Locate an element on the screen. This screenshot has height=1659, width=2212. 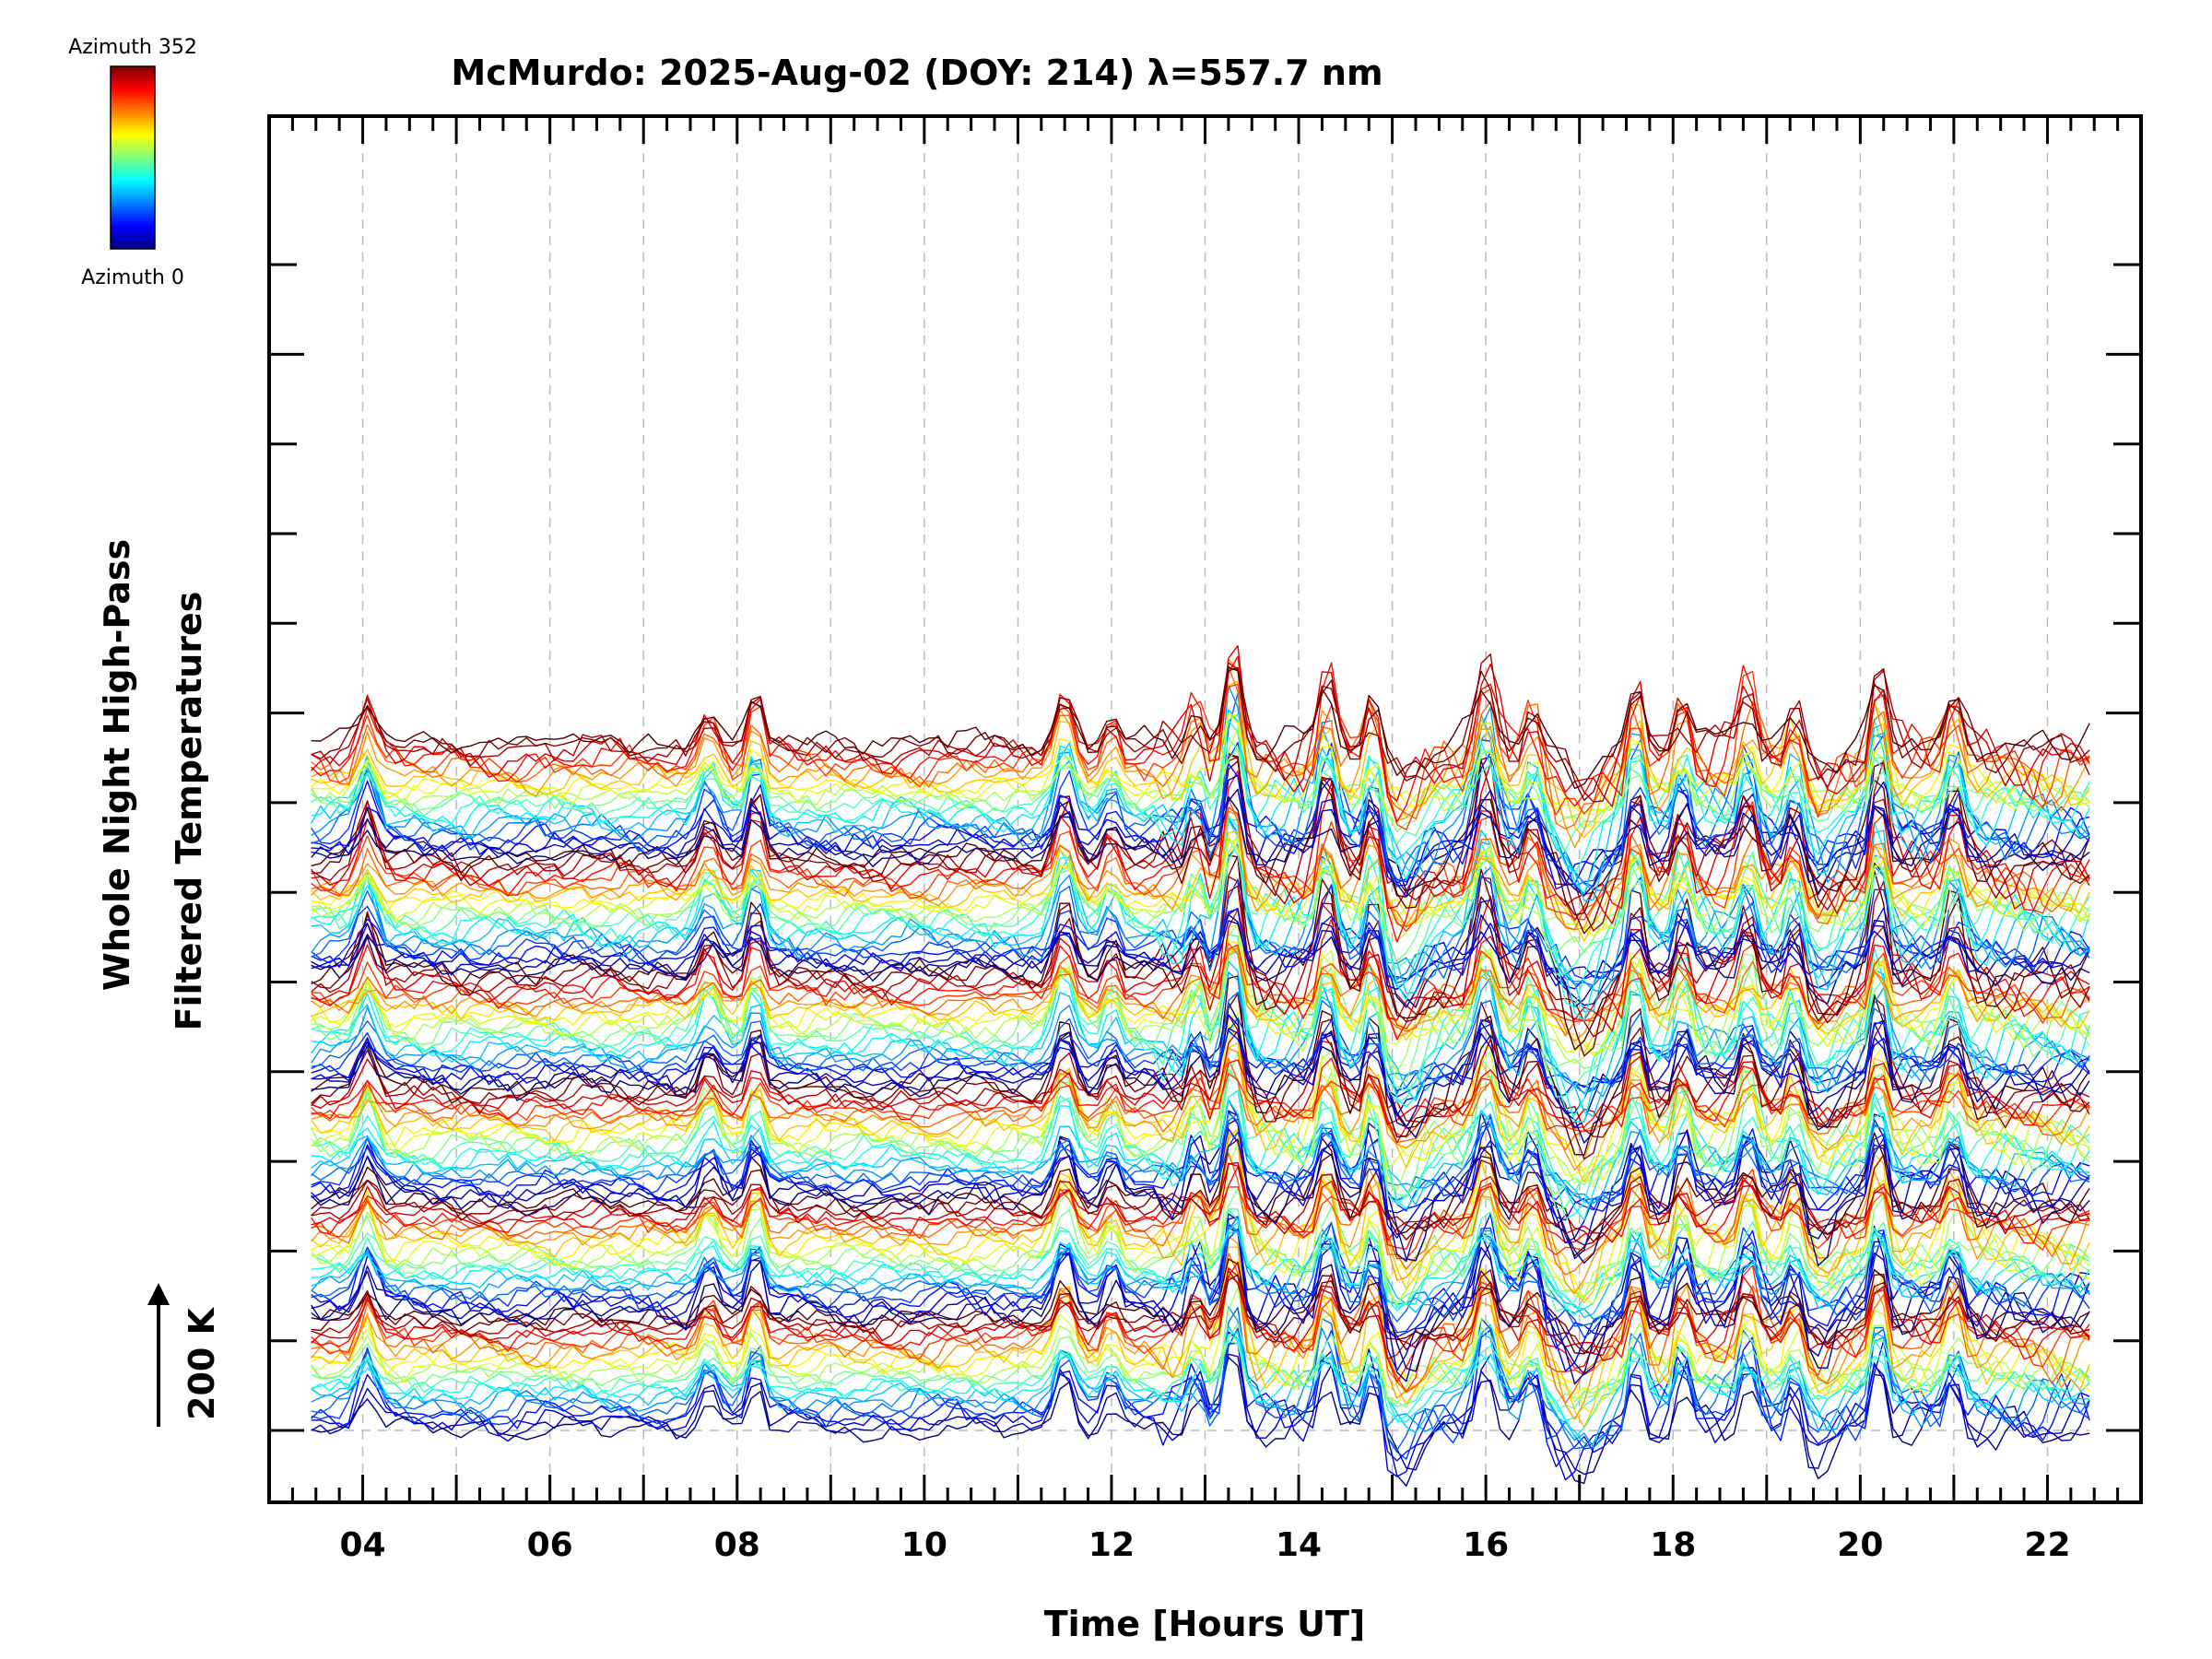
colorbar-min-label: Azimuth 0 is located at coordinates (132, 277).